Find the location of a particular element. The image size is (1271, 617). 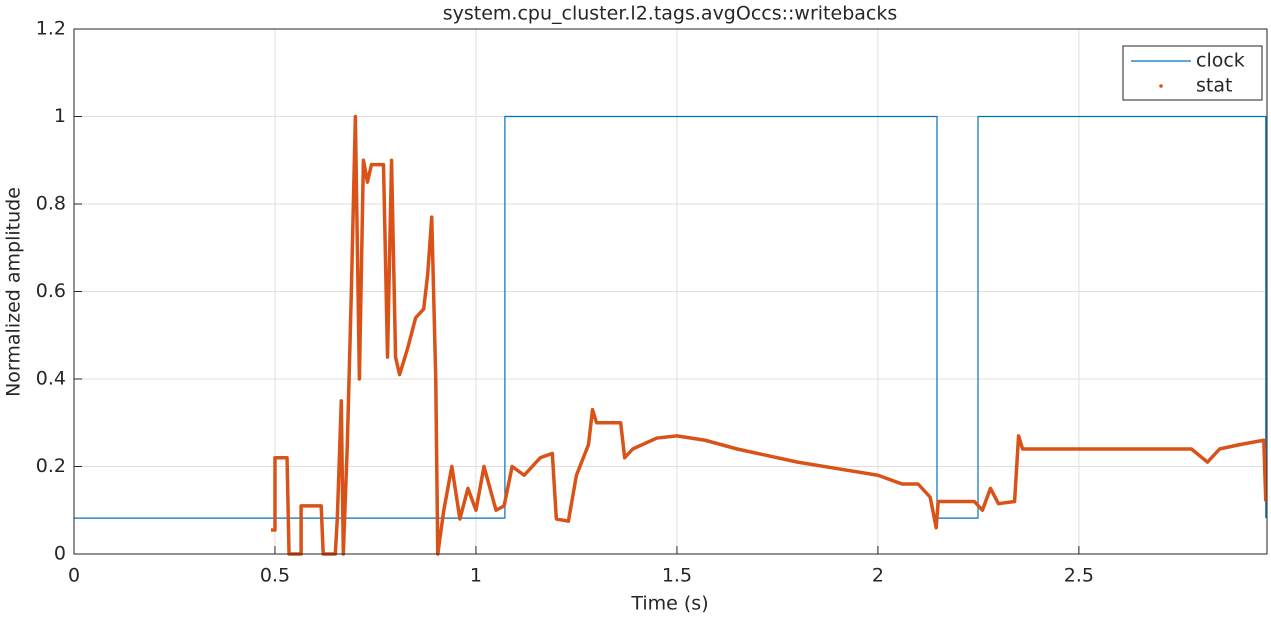

y-tick-label: 0.8 is located at coordinates (51, 204).